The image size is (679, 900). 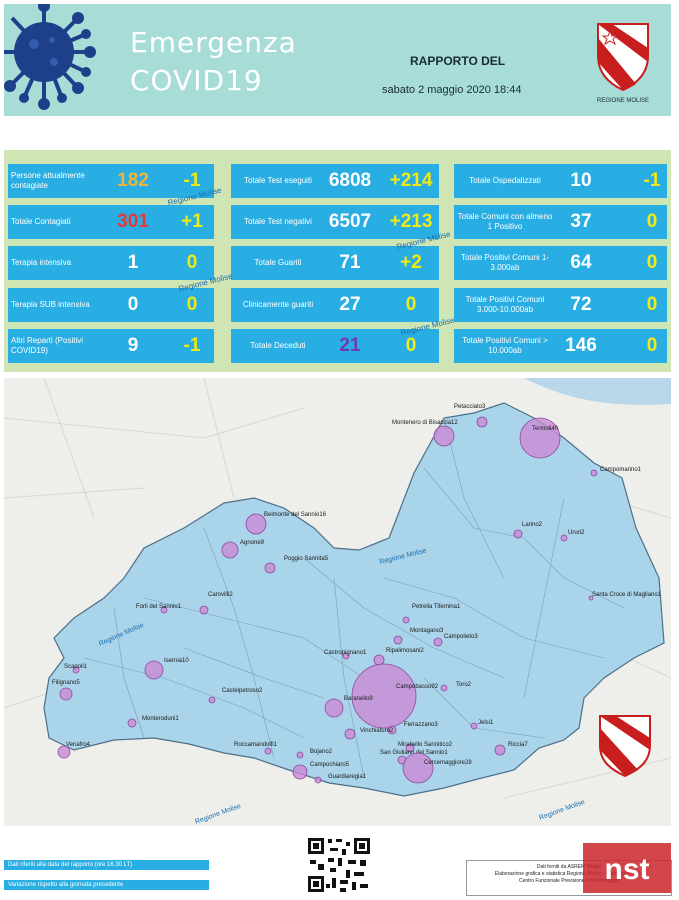 I want to click on town-label: Forli del Sannio1, so click(x=159, y=607).